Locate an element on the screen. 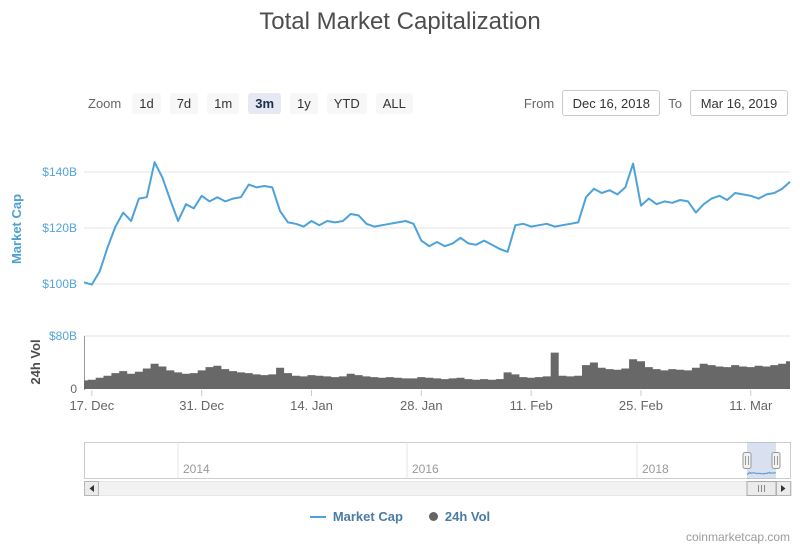 The width and height of the screenshot is (800, 550). navigator-year-label: 2016 is located at coordinates (425, 469).